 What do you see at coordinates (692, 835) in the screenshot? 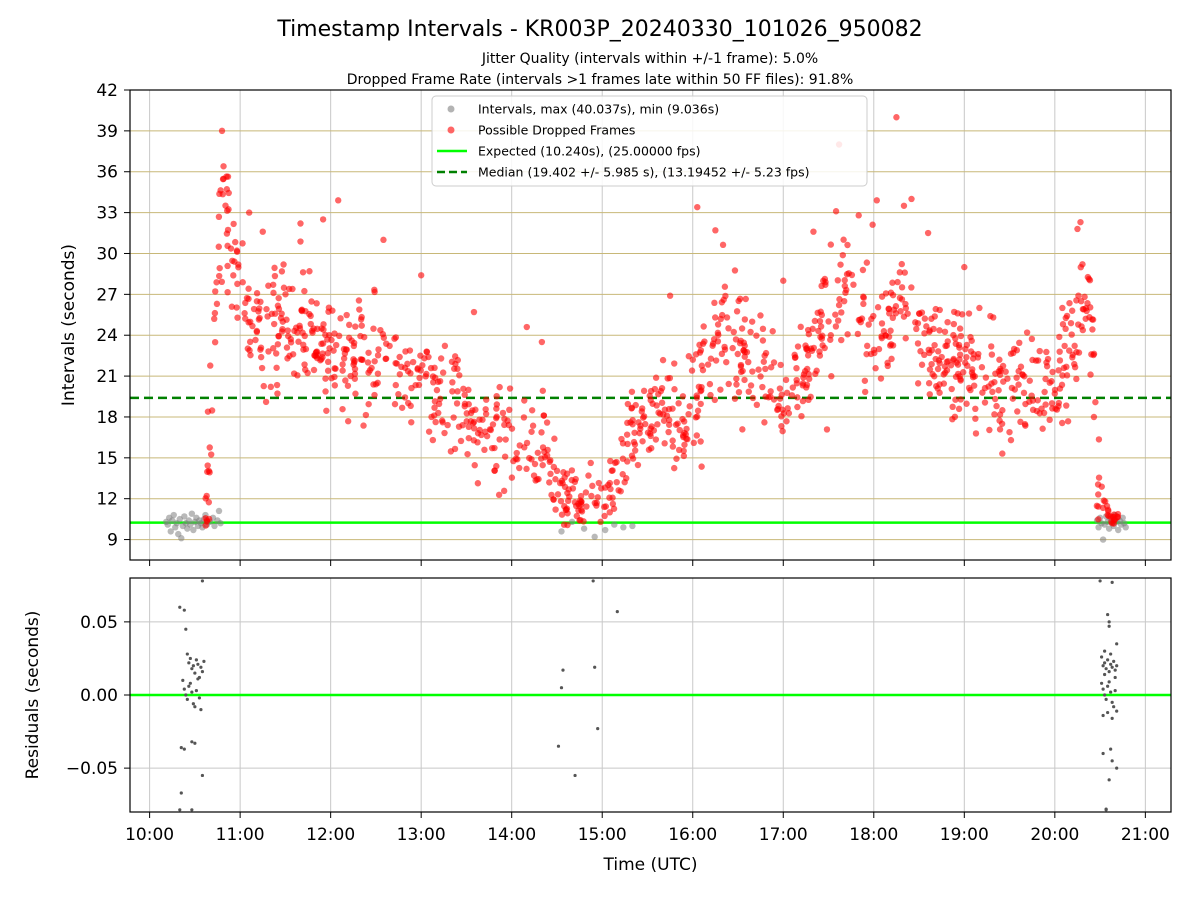
I see `x-tick-label: 16:00` at bounding box center [692, 835].